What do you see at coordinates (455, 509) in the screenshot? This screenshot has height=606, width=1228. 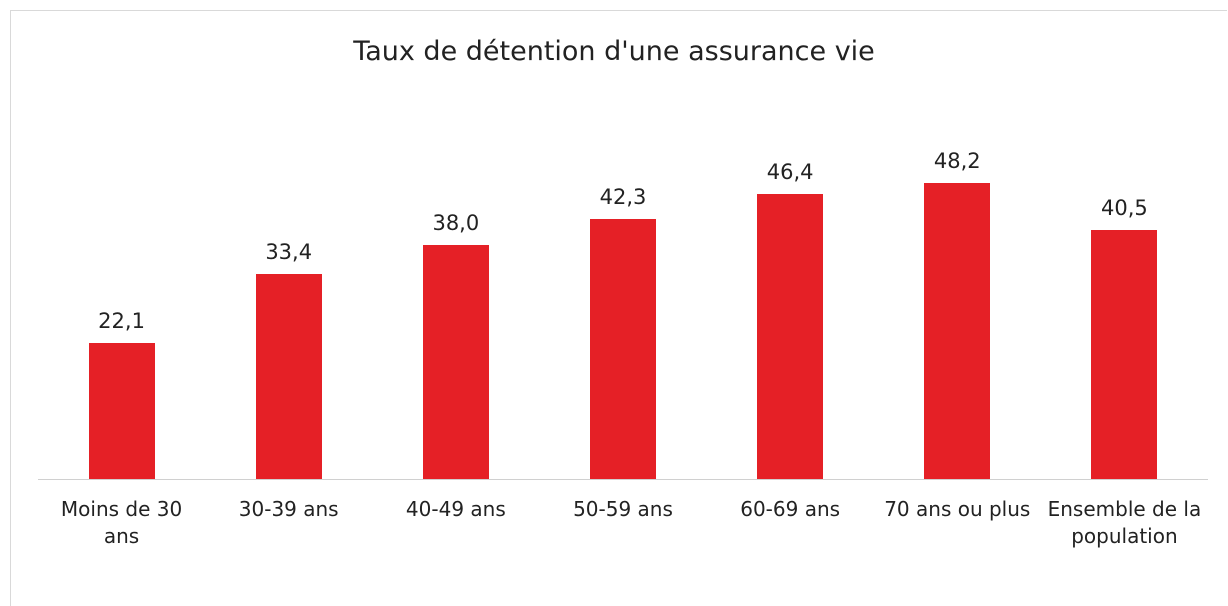 I see `x-tick-label: 40-49 ans` at bounding box center [455, 509].